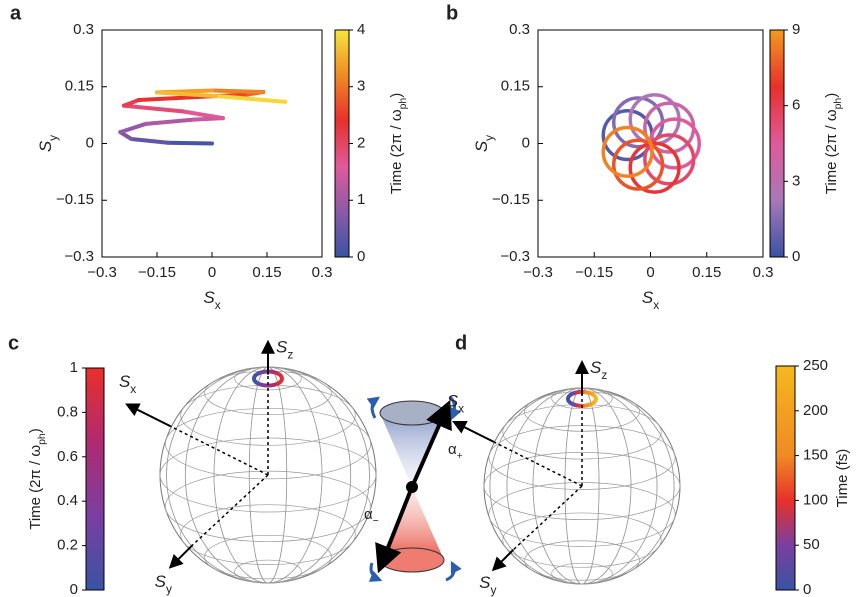 This screenshot has width=858, height=597. What do you see at coordinates (67, 456) in the screenshot?
I see `colorbar-tick-label: 0.6` at bounding box center [67, 456].